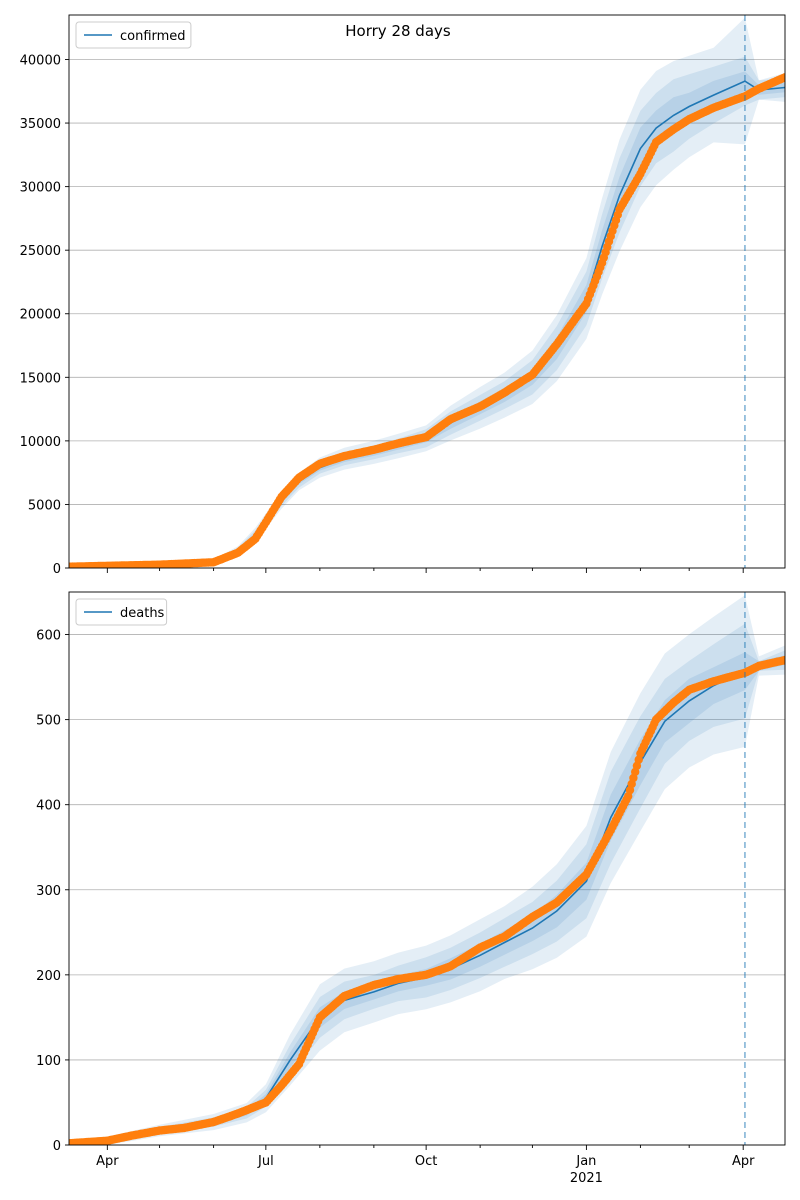 This screenshot has height=1200, width=800. What do you see at coordinates (48, 636) in the screenshot?
I see `y-tick-label: 600` at bounding box center [48, 636].